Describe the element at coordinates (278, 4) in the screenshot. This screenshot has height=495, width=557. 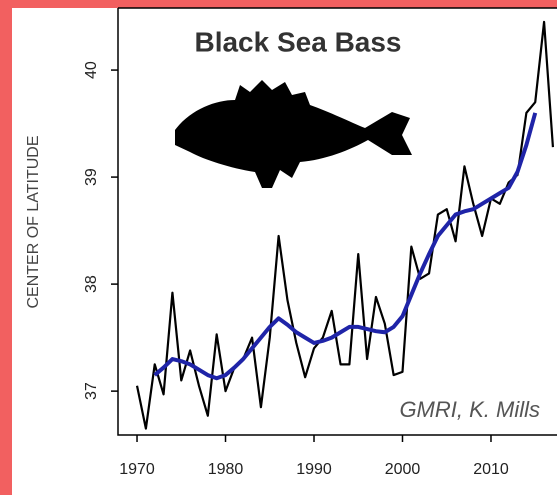
I see `border-top` at that location.